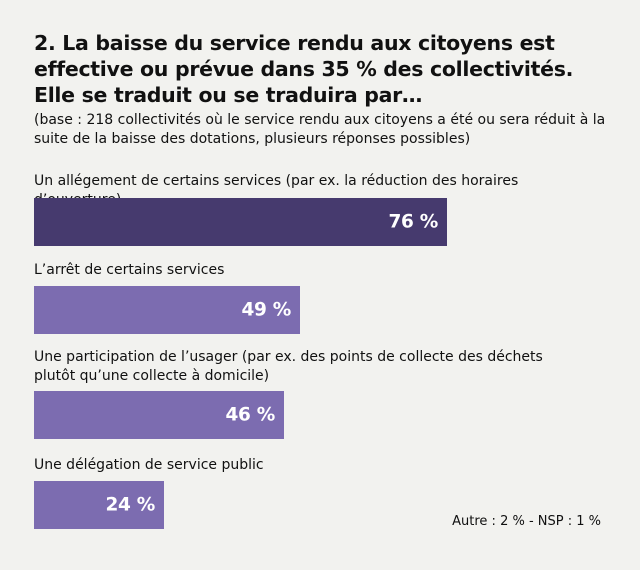 This screenshot has width=640, height=570. Describe the element at coordinates (167, 310) in the screenshot. I see `bar: 49 %` at that location.